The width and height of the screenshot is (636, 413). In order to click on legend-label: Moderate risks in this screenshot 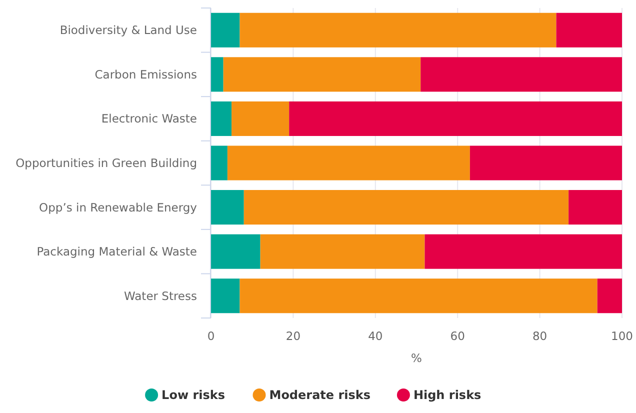, I will do `click(320, 395)`.